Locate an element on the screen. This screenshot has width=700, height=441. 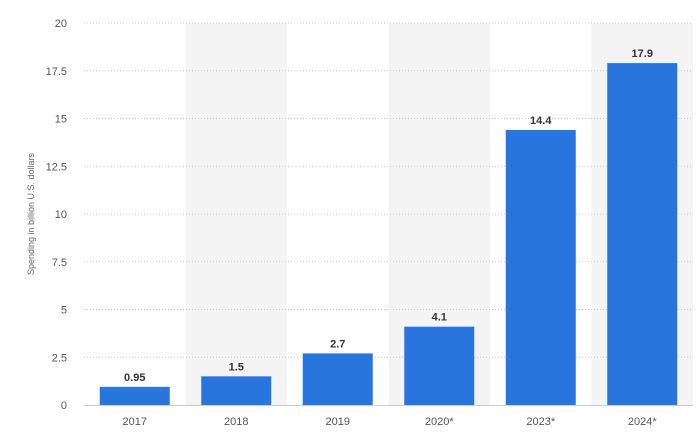
x-tick-label: 2023* is located at coordinates (540, 422).